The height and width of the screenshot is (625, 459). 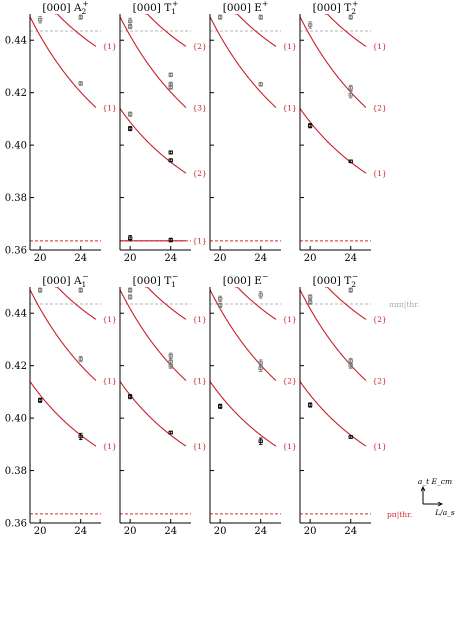 What do you see at coordinates (16, 146) in the screenshot?
I see `y-tick-label: 0.40` at bounding box center [16, 146].